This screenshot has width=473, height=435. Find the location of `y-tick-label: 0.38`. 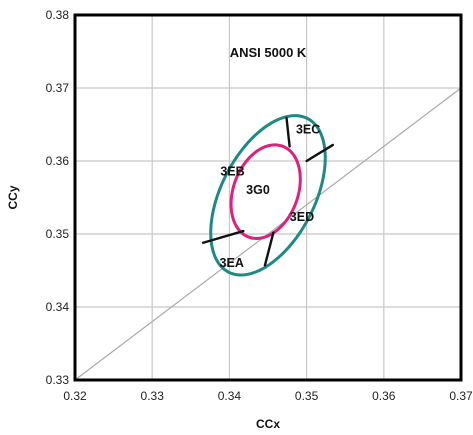

y-tick-label: 0.38 is located at coordinates (58, 15).